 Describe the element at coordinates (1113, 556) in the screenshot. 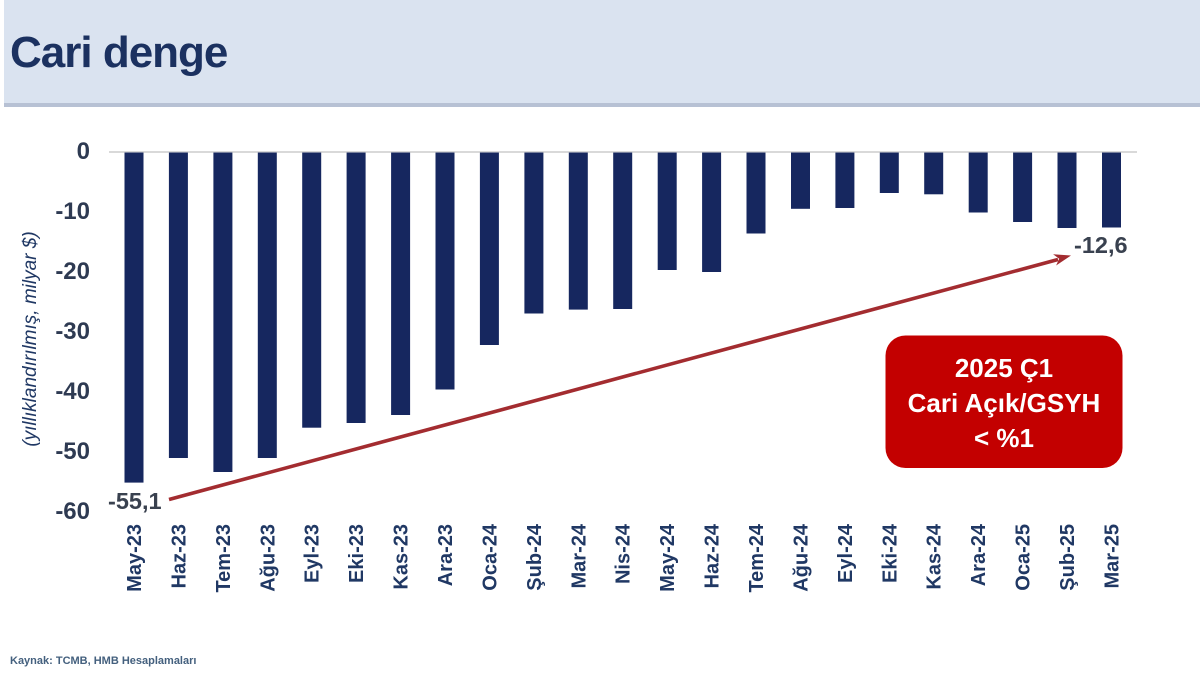

I see `svg-text: Mar-25` at that location.